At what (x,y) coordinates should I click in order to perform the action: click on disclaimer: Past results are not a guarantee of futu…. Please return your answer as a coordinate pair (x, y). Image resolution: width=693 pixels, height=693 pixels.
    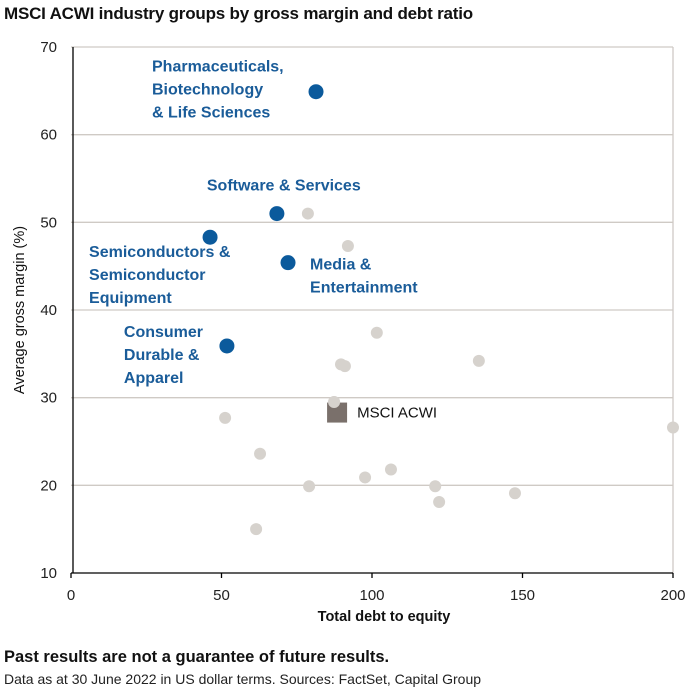
    Looking at the image, I should click on (197, 657).